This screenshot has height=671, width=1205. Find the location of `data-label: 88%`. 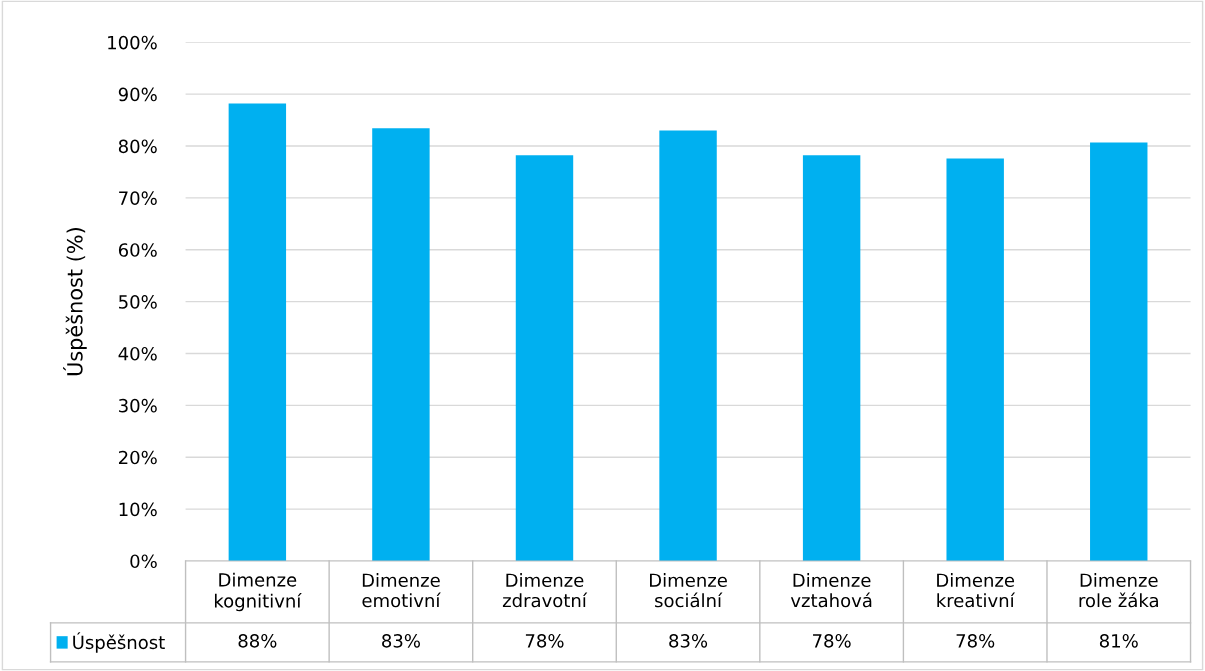

data-label: 88% is located at coordinates (257, 640).